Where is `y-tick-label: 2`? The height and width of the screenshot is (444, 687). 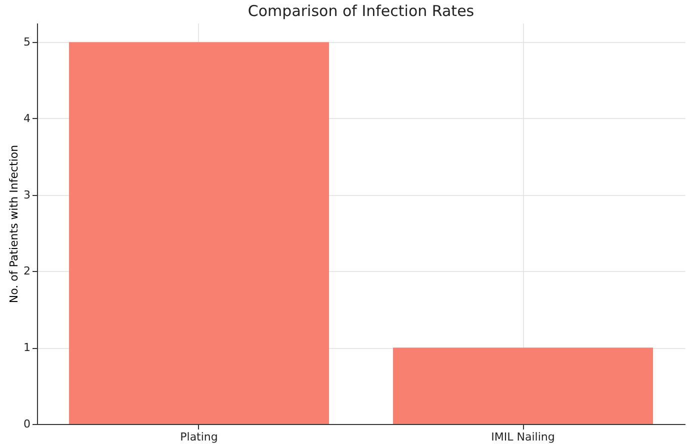 y-tick-label: 2 is located at coordinates (27, 271).